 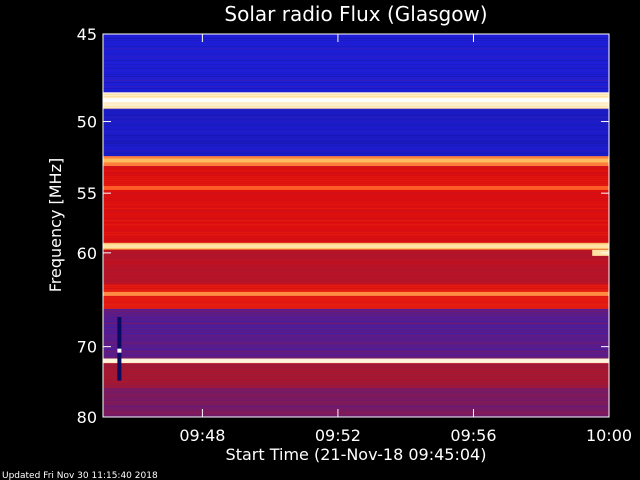 What do you see at coordinates (55, 225) in the screenshot?
I see `y-axis-label: Frequency [MHz]` at bounding box center [55, 225].